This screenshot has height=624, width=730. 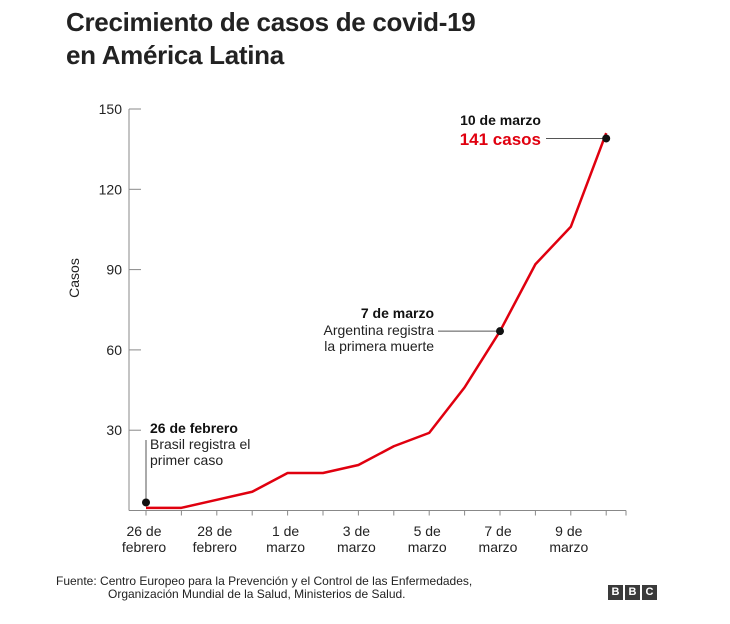 I want to click on x-tick-label-10-month: marzo, so click(x=498, y=547).